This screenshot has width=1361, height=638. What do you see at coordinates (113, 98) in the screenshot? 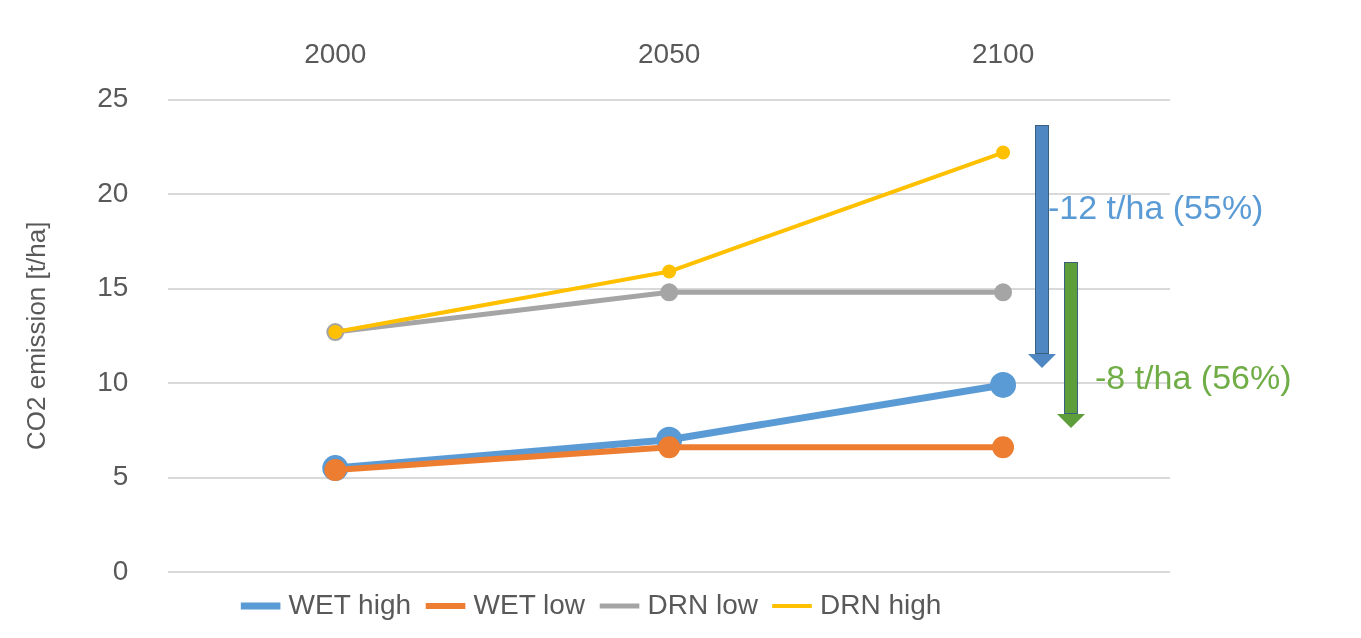
I see `y-tick-label: 25` at bounding box center [113, 98].